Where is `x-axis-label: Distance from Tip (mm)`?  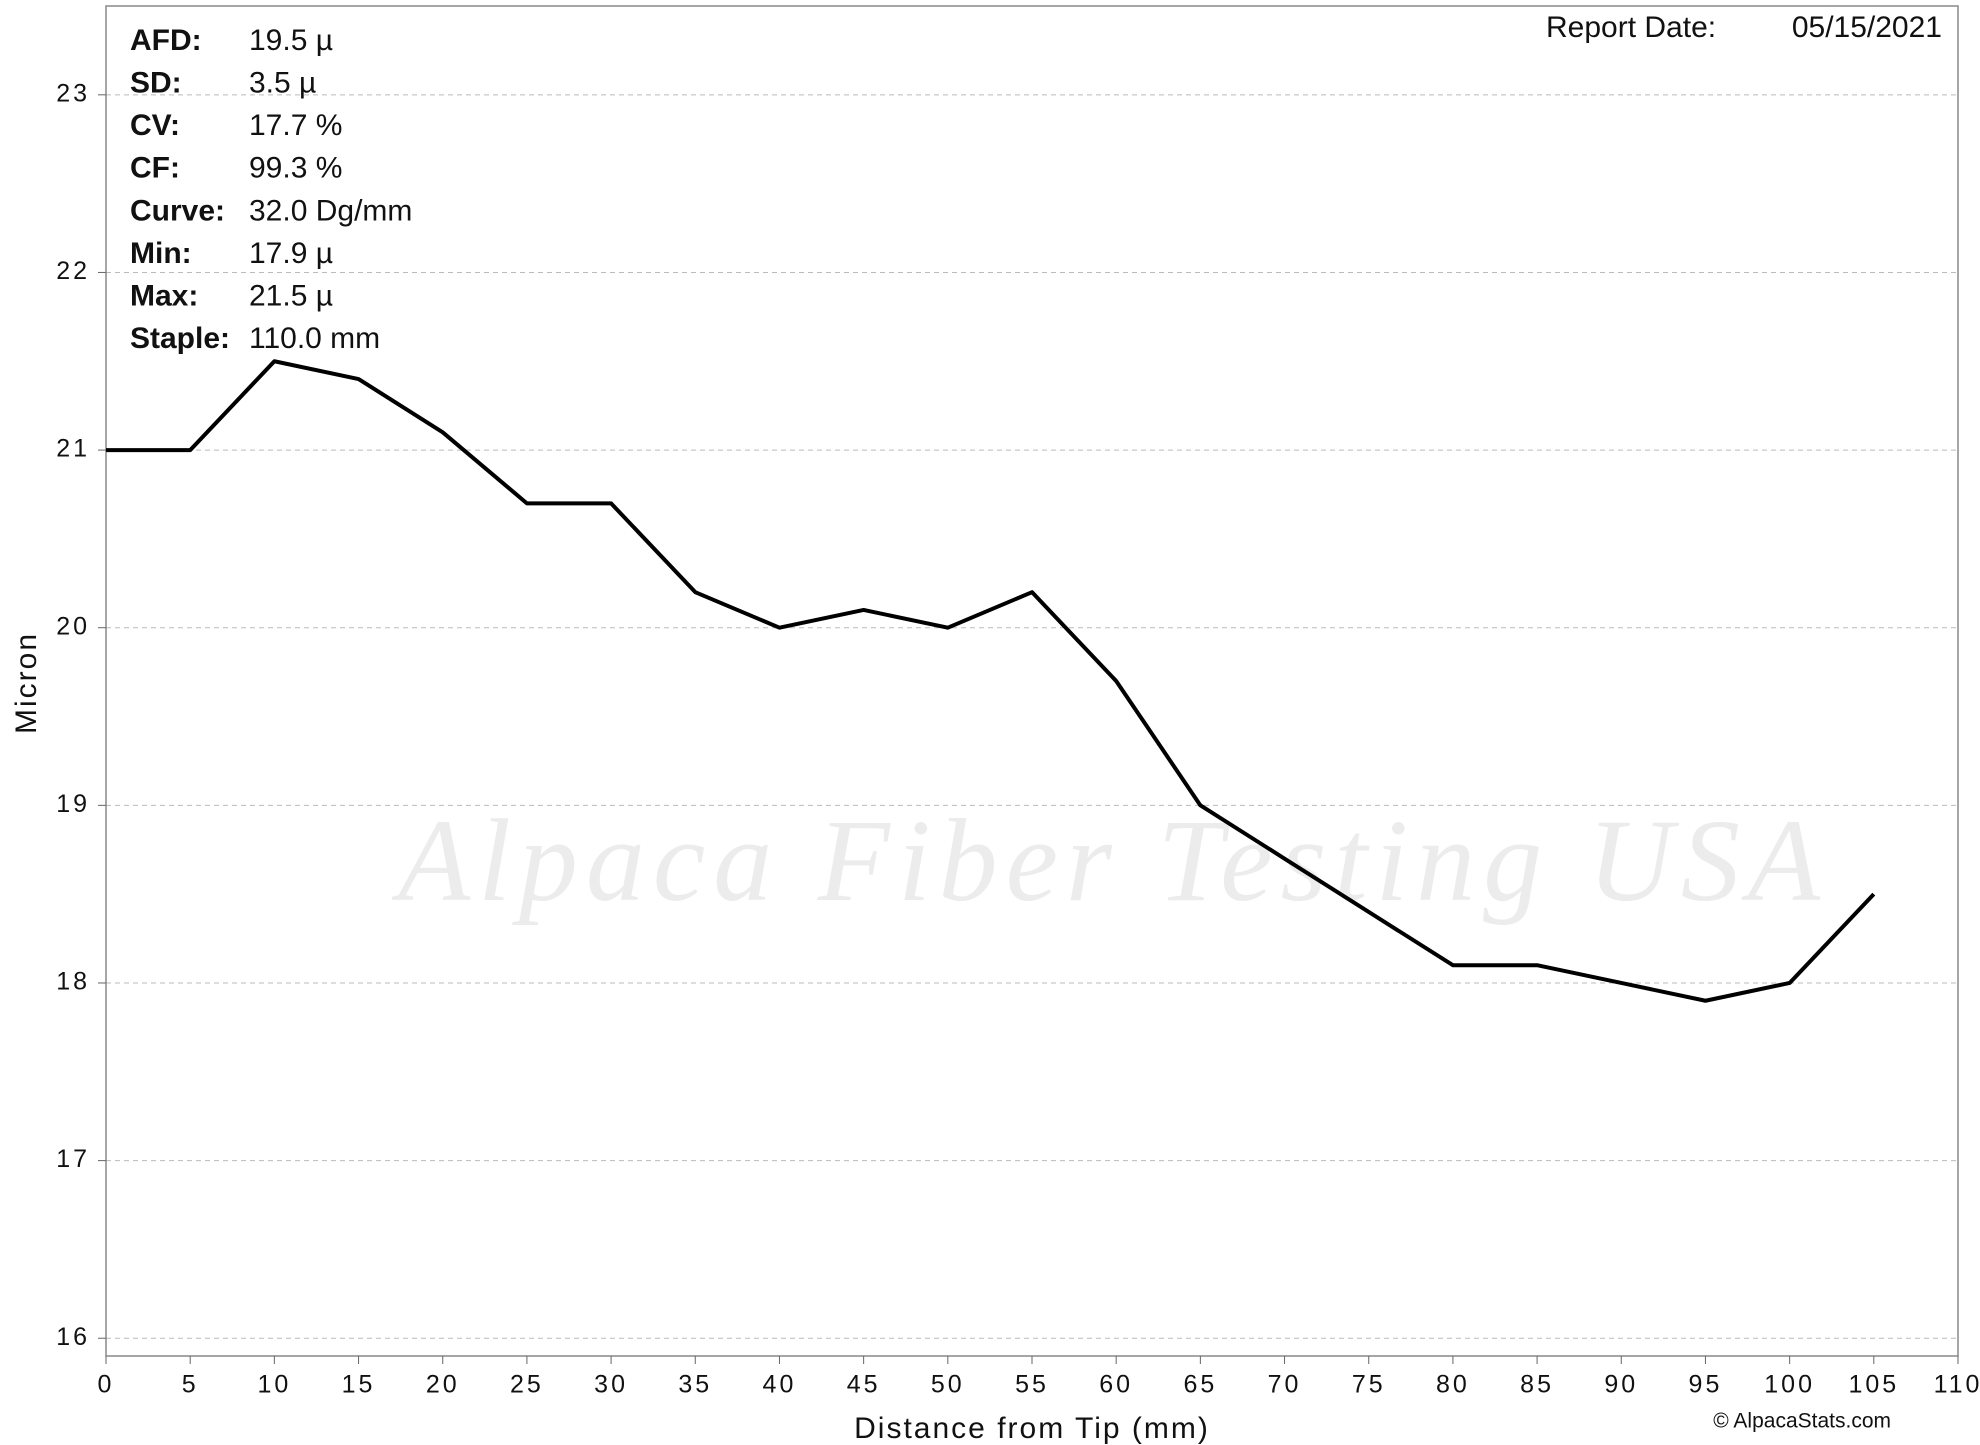 x-axis-label: Distance from Tip (mm) is located at coordinates (1032, 1428).